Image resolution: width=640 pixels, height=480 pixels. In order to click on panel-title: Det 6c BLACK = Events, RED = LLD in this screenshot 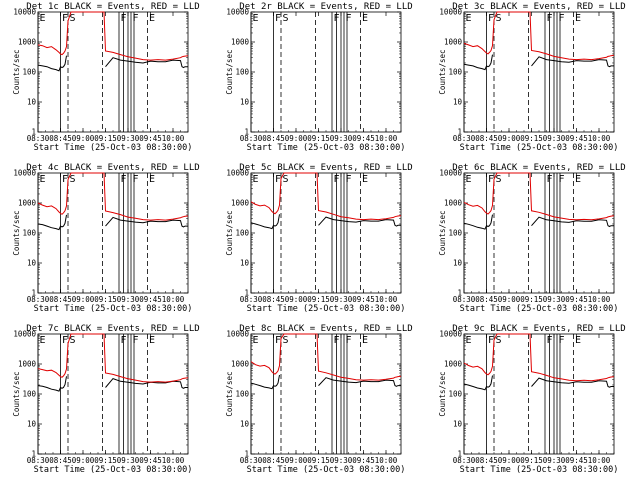, I will do `click(538, 168)`.